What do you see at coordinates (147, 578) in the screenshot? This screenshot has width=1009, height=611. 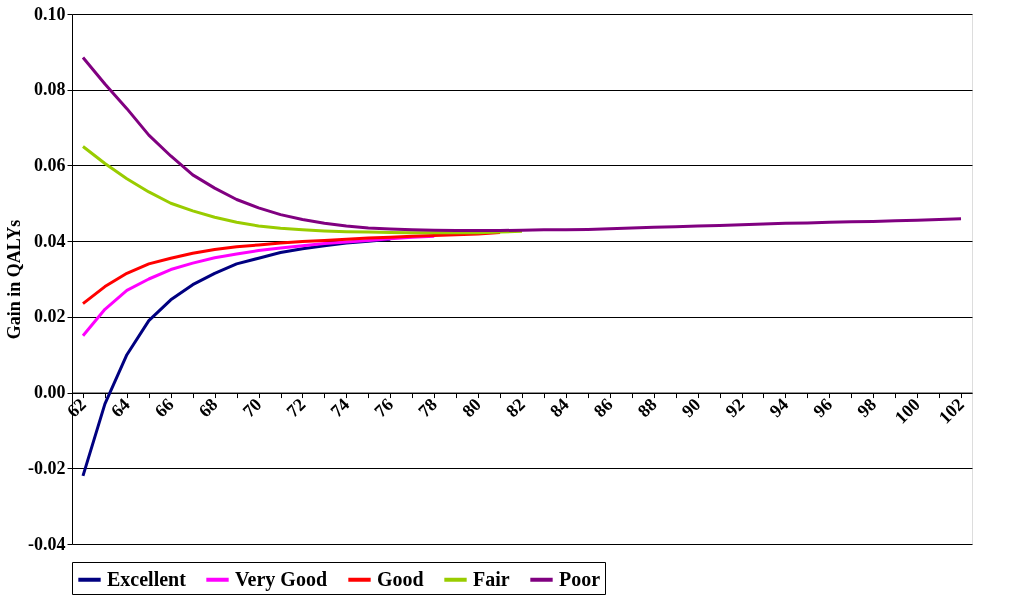 I see `legend-label: Excellent` at bounding box center [147, 578].